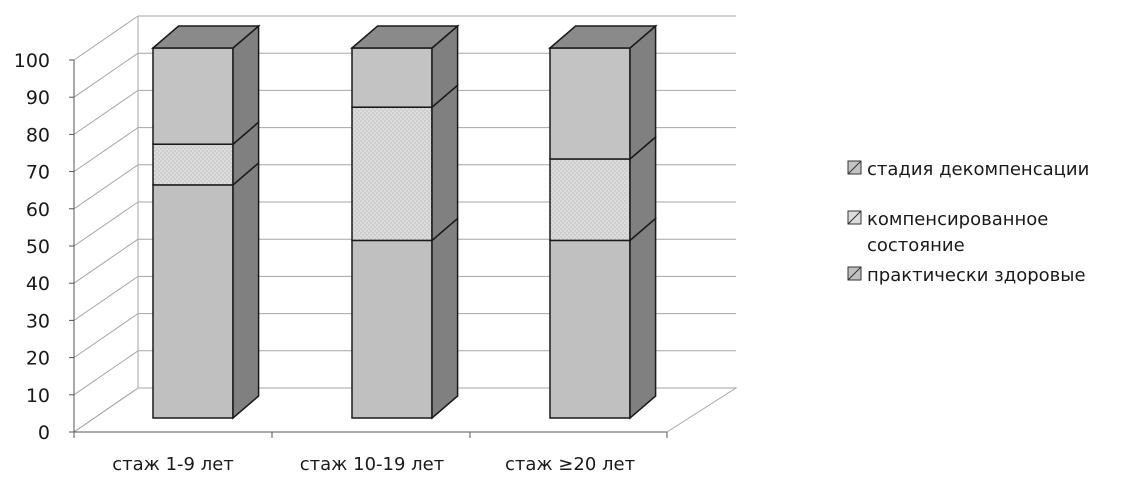  Describe the element at coordinates (38, 247) in the screenshot. I see `y-tick-label: 50` at that location.